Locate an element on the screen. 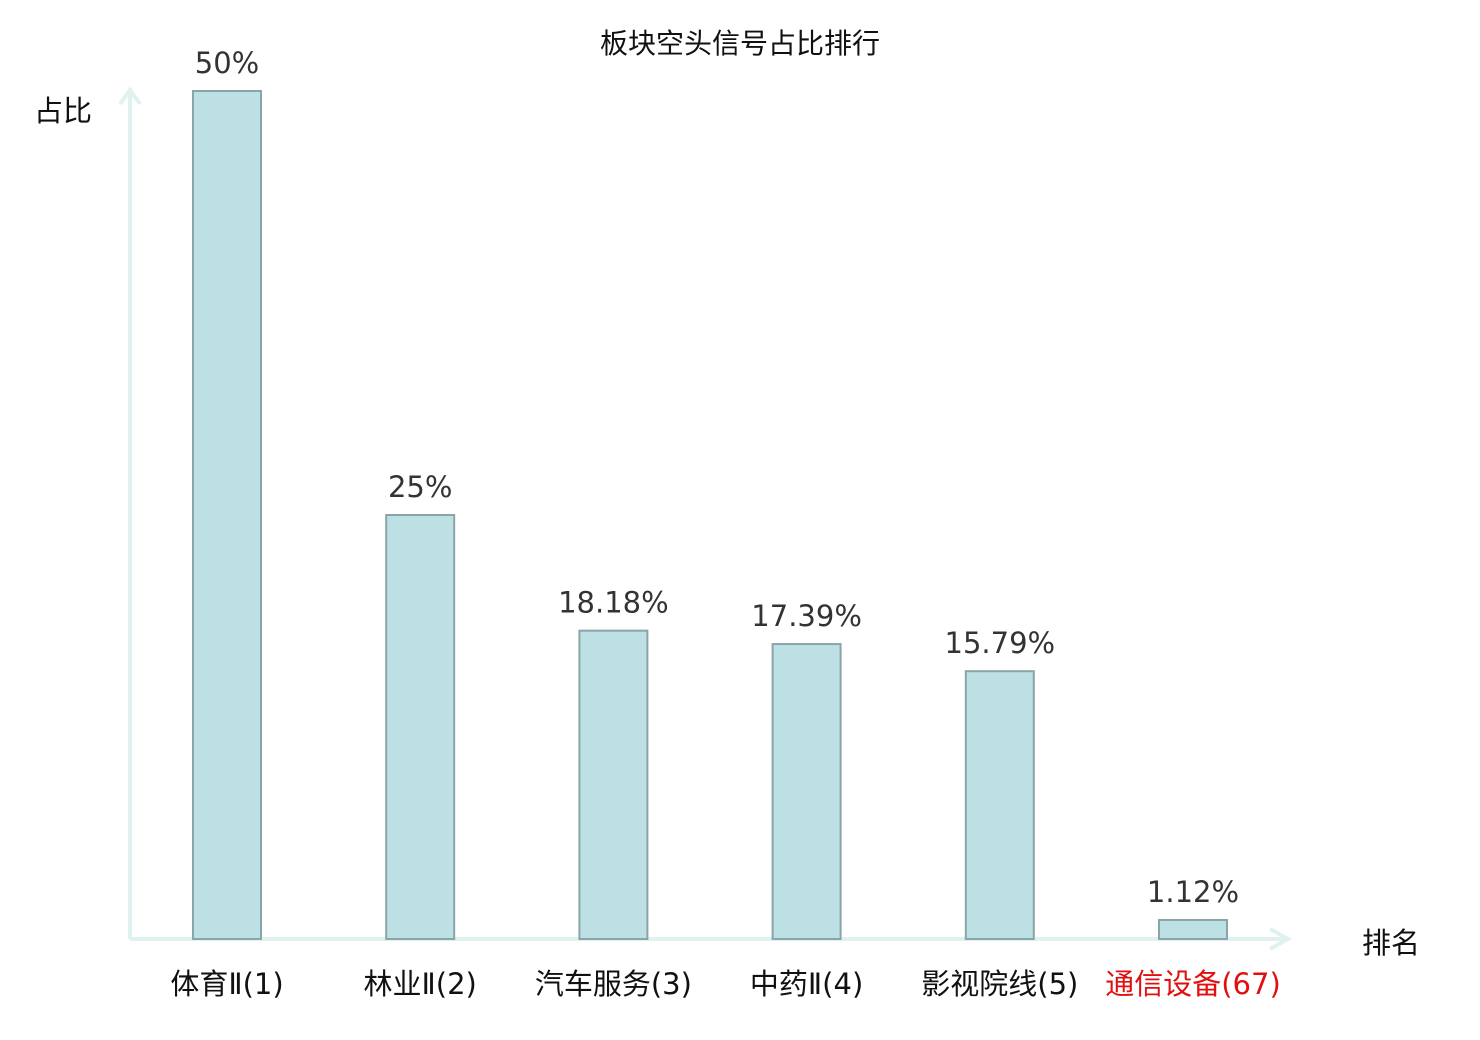 The width and height of the screenshot is (1480, 1040). x-tick-label: 汽车服务(3) is located at coordinates (613, 984).